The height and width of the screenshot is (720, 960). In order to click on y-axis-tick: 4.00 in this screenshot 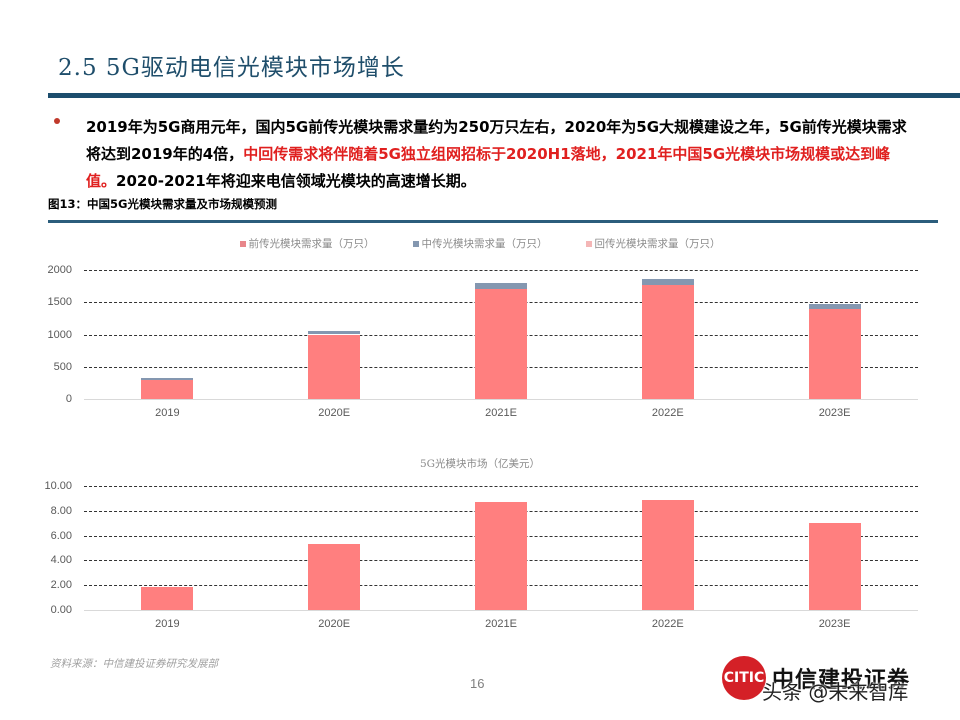, I will do `click(61, 560)`.